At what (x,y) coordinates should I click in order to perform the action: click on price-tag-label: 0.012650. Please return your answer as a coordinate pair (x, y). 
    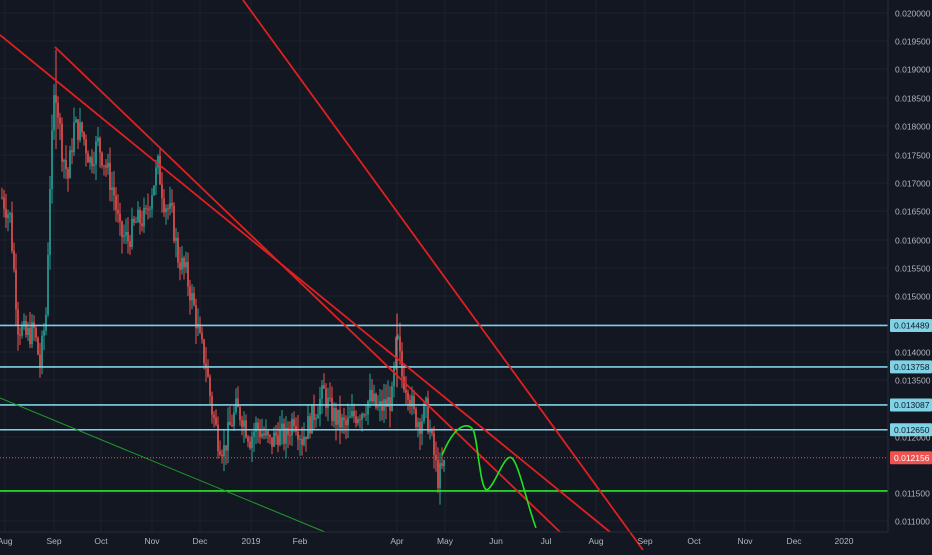
    Looking at the image, I should click on (912, 430).